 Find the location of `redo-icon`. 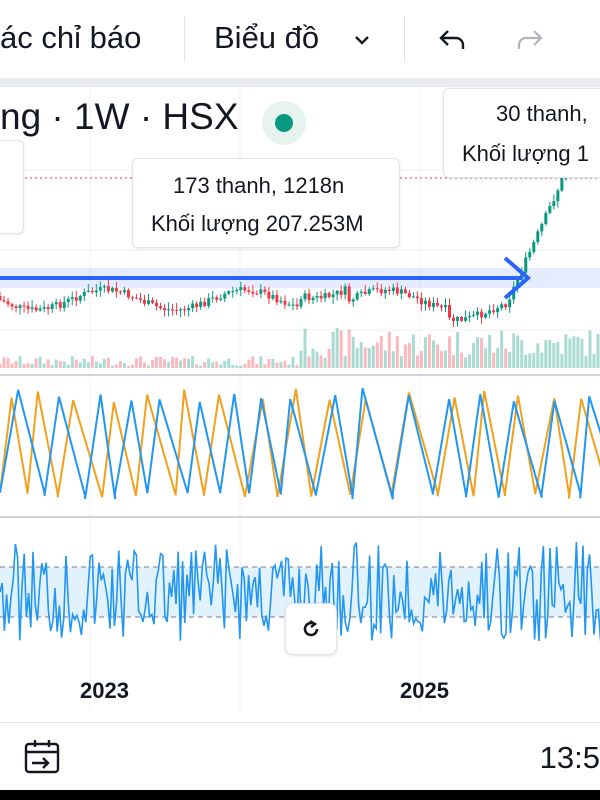

redo-icon is located at coordinates (530, 40).